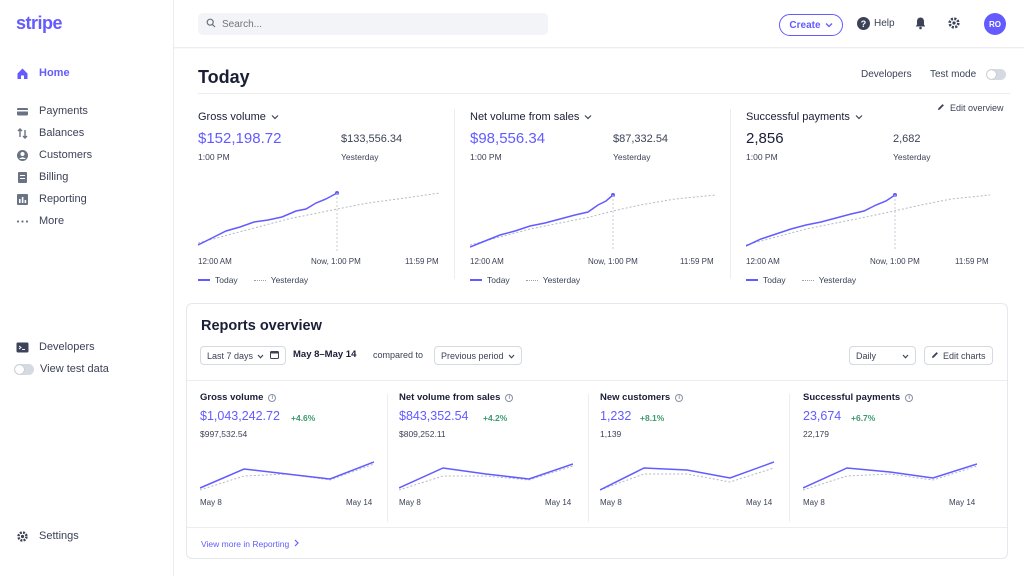  What do you see at coordinates (953, 74) in the screenshot?
I see `test-mode-label: Test mode` at bounding box center [953, 74].